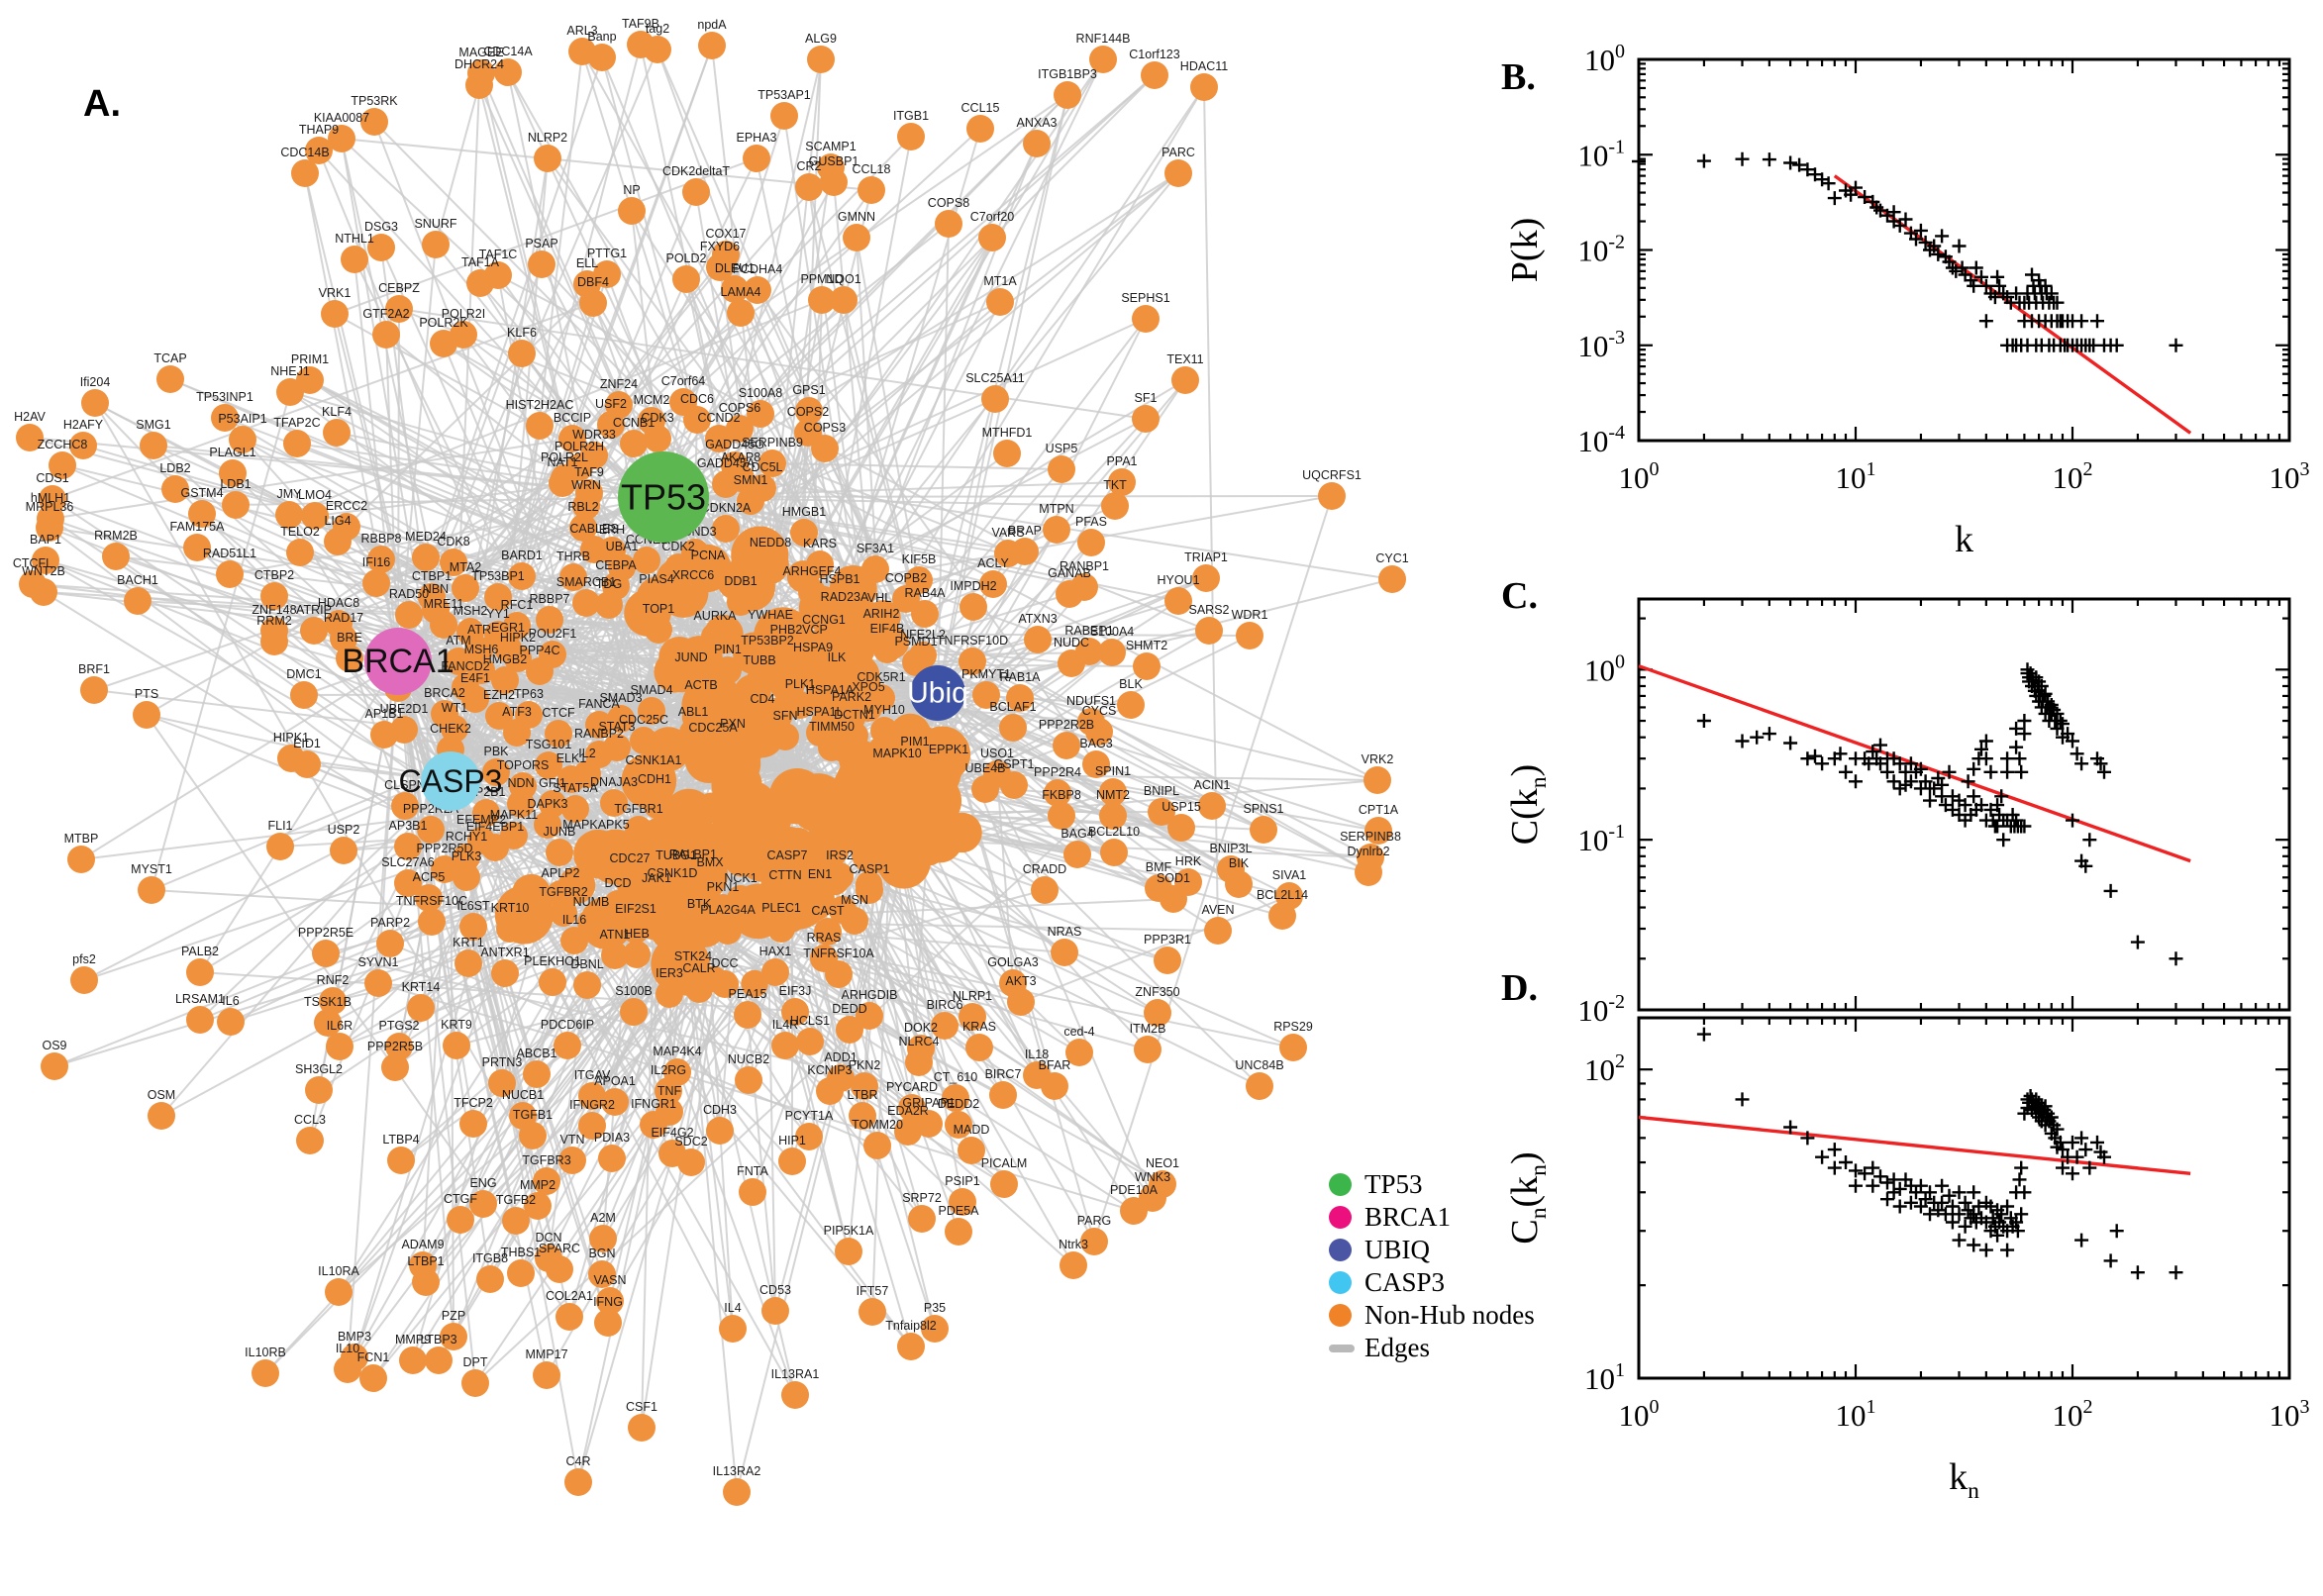 This screenshot has width=2323, height=1596. I want to click on network-node-label: NQO1, so click(843, 279).